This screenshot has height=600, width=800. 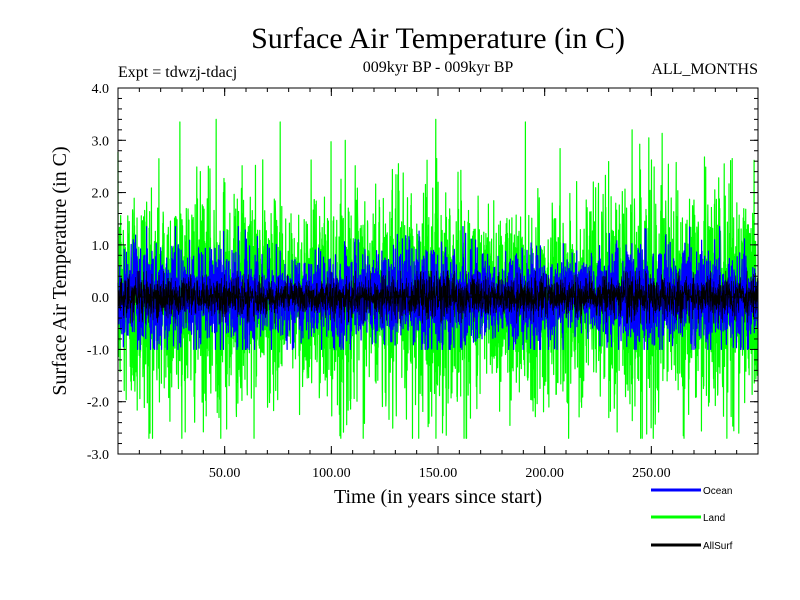 I want to click on x-tick-label: 50.00, so click(x=225, y=473).